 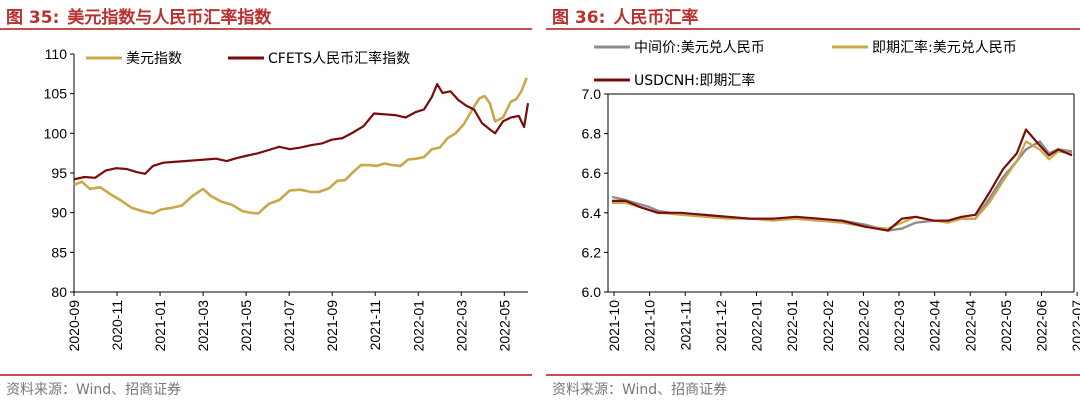 I want to click on figure-number: 图 36:, so click(x=579, y=18).